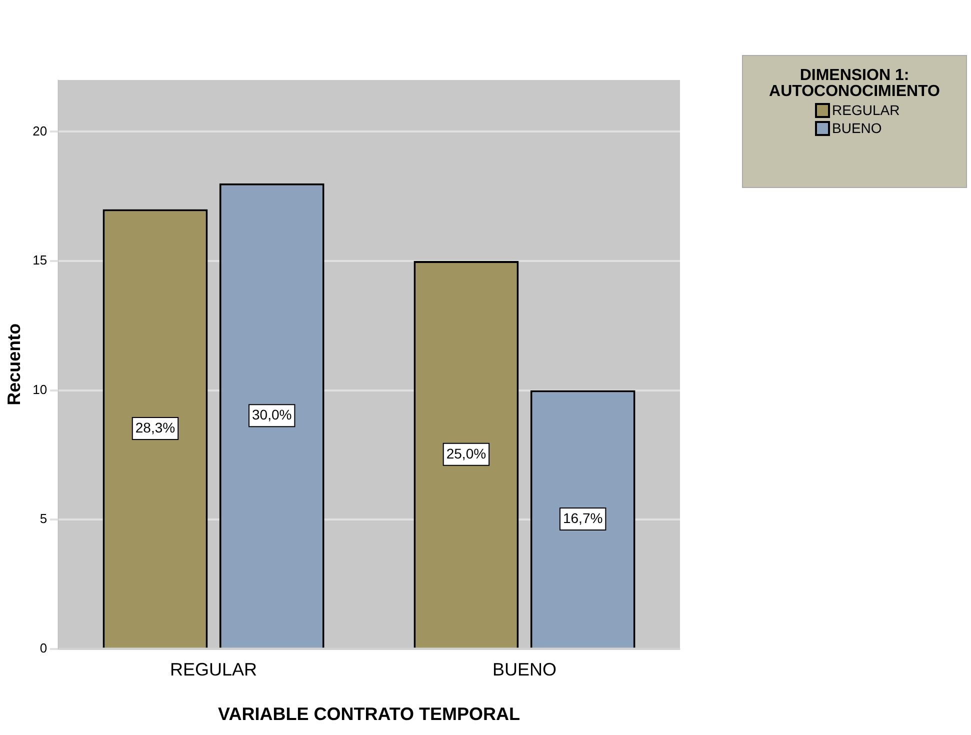 This screenshot has height=735, width=971. Describe the element at coordinates (369, 714) in the screenshot. I see `x-axis-title: VARIABLE CONTRATO TEMPORAL` at that location.